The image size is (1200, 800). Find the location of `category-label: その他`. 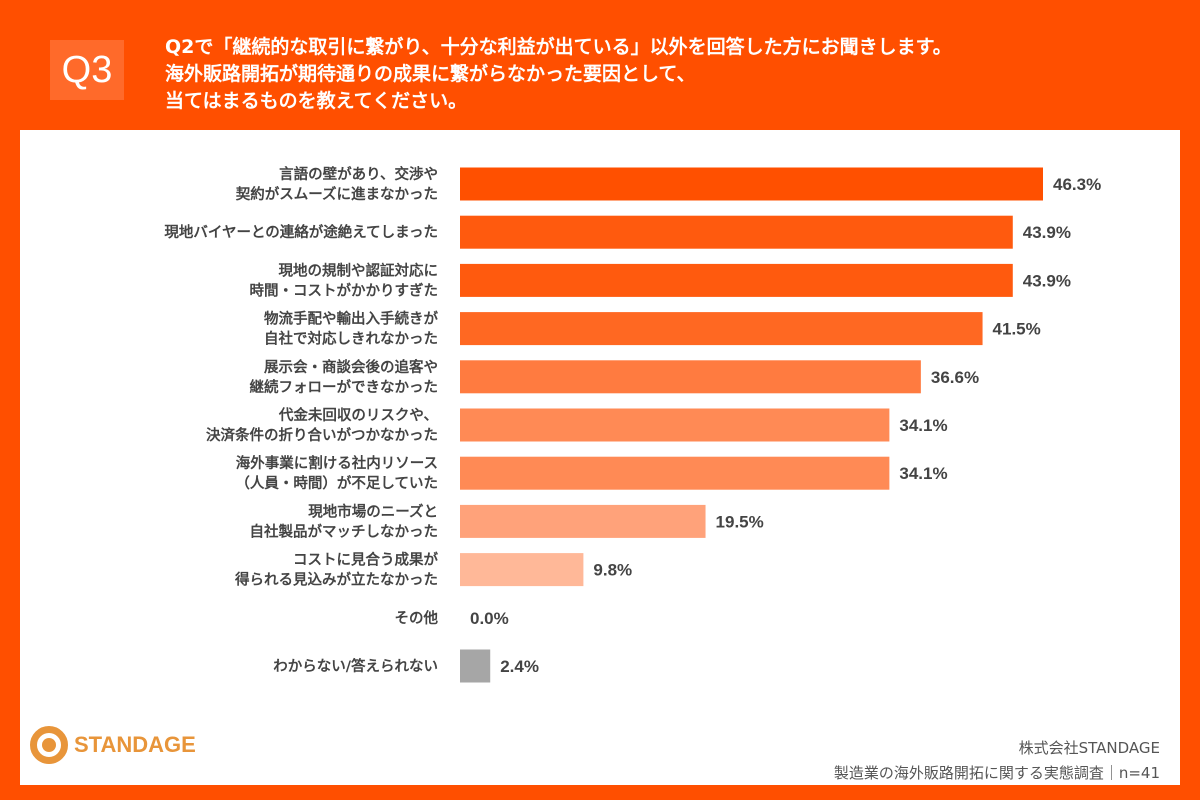

category-label: その他 is located at coordinates (417, 618).